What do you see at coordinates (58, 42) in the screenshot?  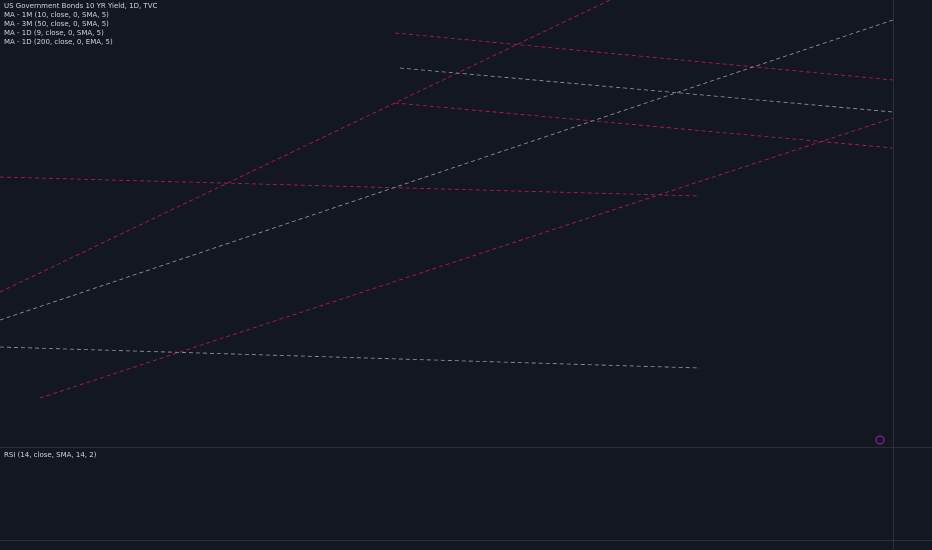 I see `legend-entry: MA - 1D (200, close, 0, EMA, 5)` at bounding box center [58, 42].